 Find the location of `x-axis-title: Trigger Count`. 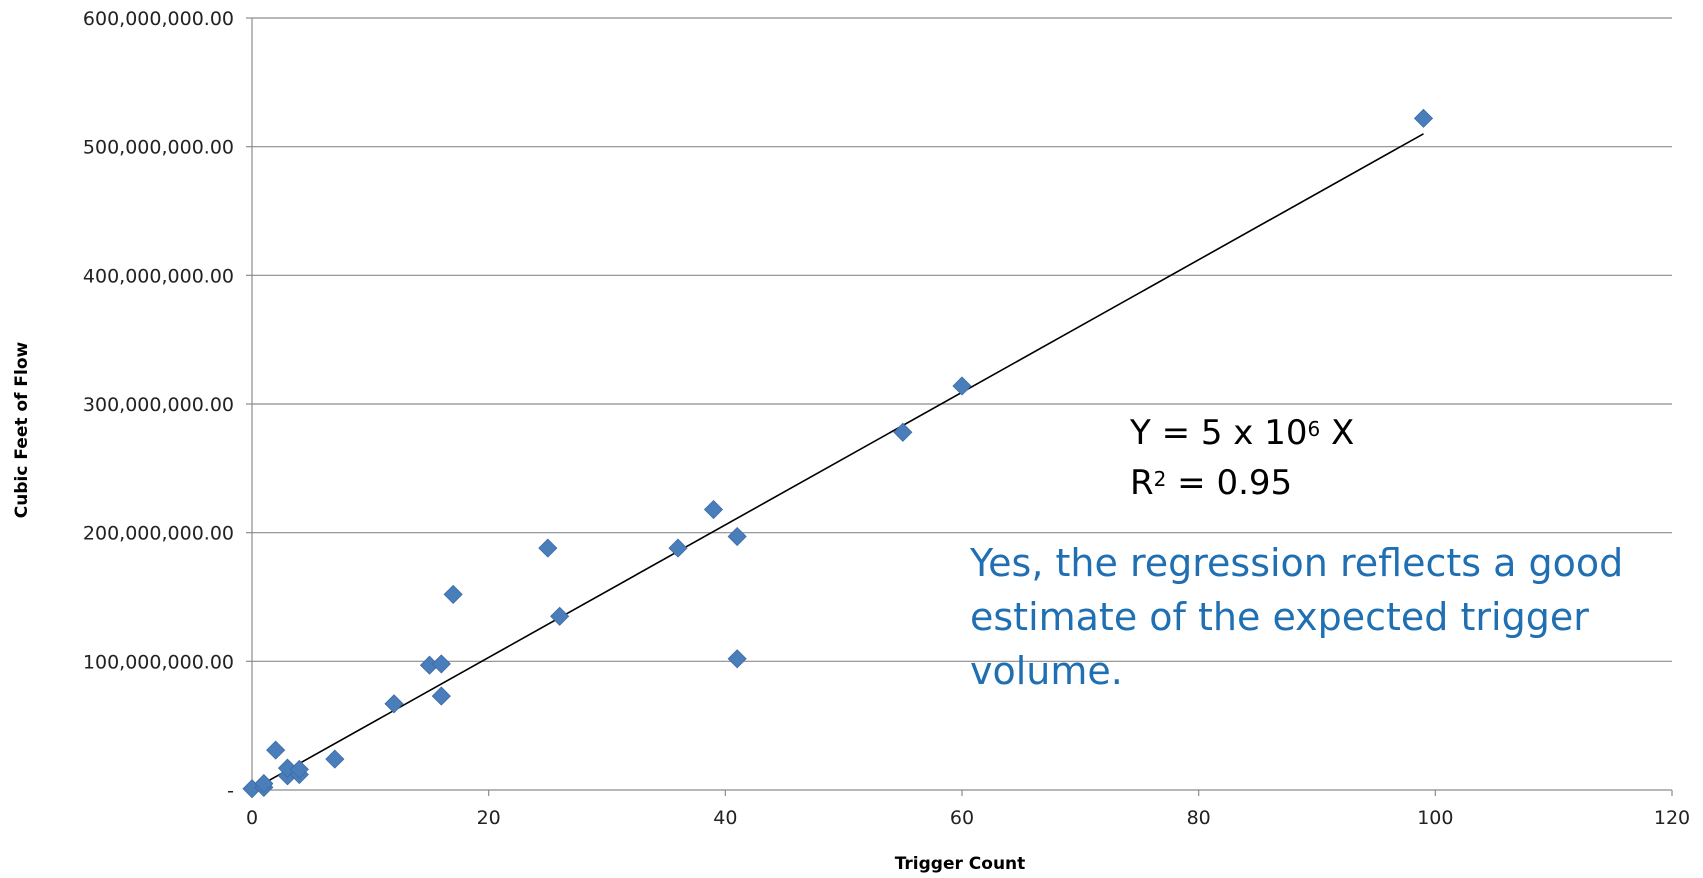

x-axis-title: Trigger Count is located at coordinates (960, 864).